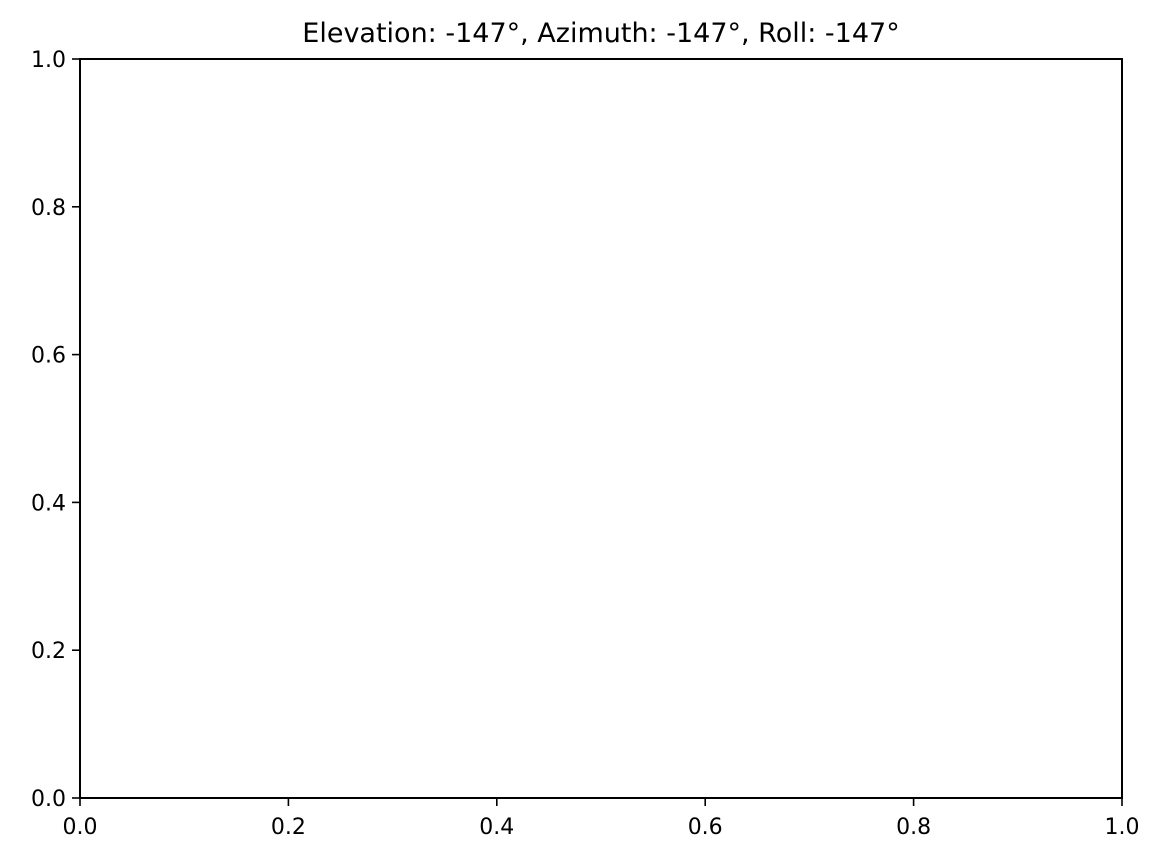 The width and height of the screenshot is (1162, 862). What do you see at coordinates (496, 827) in the screenshot?
I see `x-tick-label: 0.4` at bounding box center [496, 827].